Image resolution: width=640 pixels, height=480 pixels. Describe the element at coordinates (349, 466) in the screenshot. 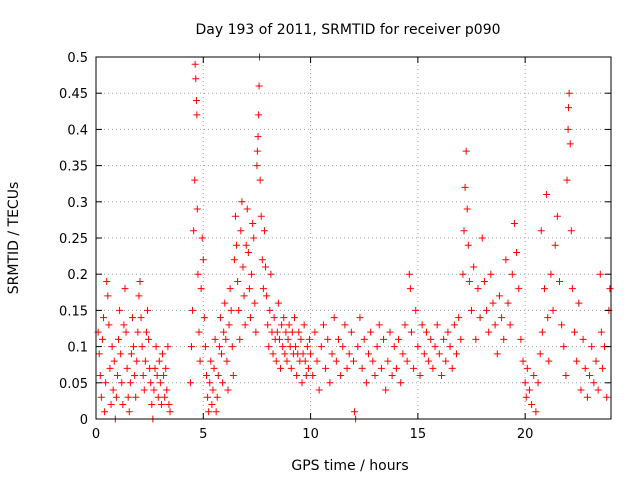

I see `x-axis-label: GPS time / hours` at that location.